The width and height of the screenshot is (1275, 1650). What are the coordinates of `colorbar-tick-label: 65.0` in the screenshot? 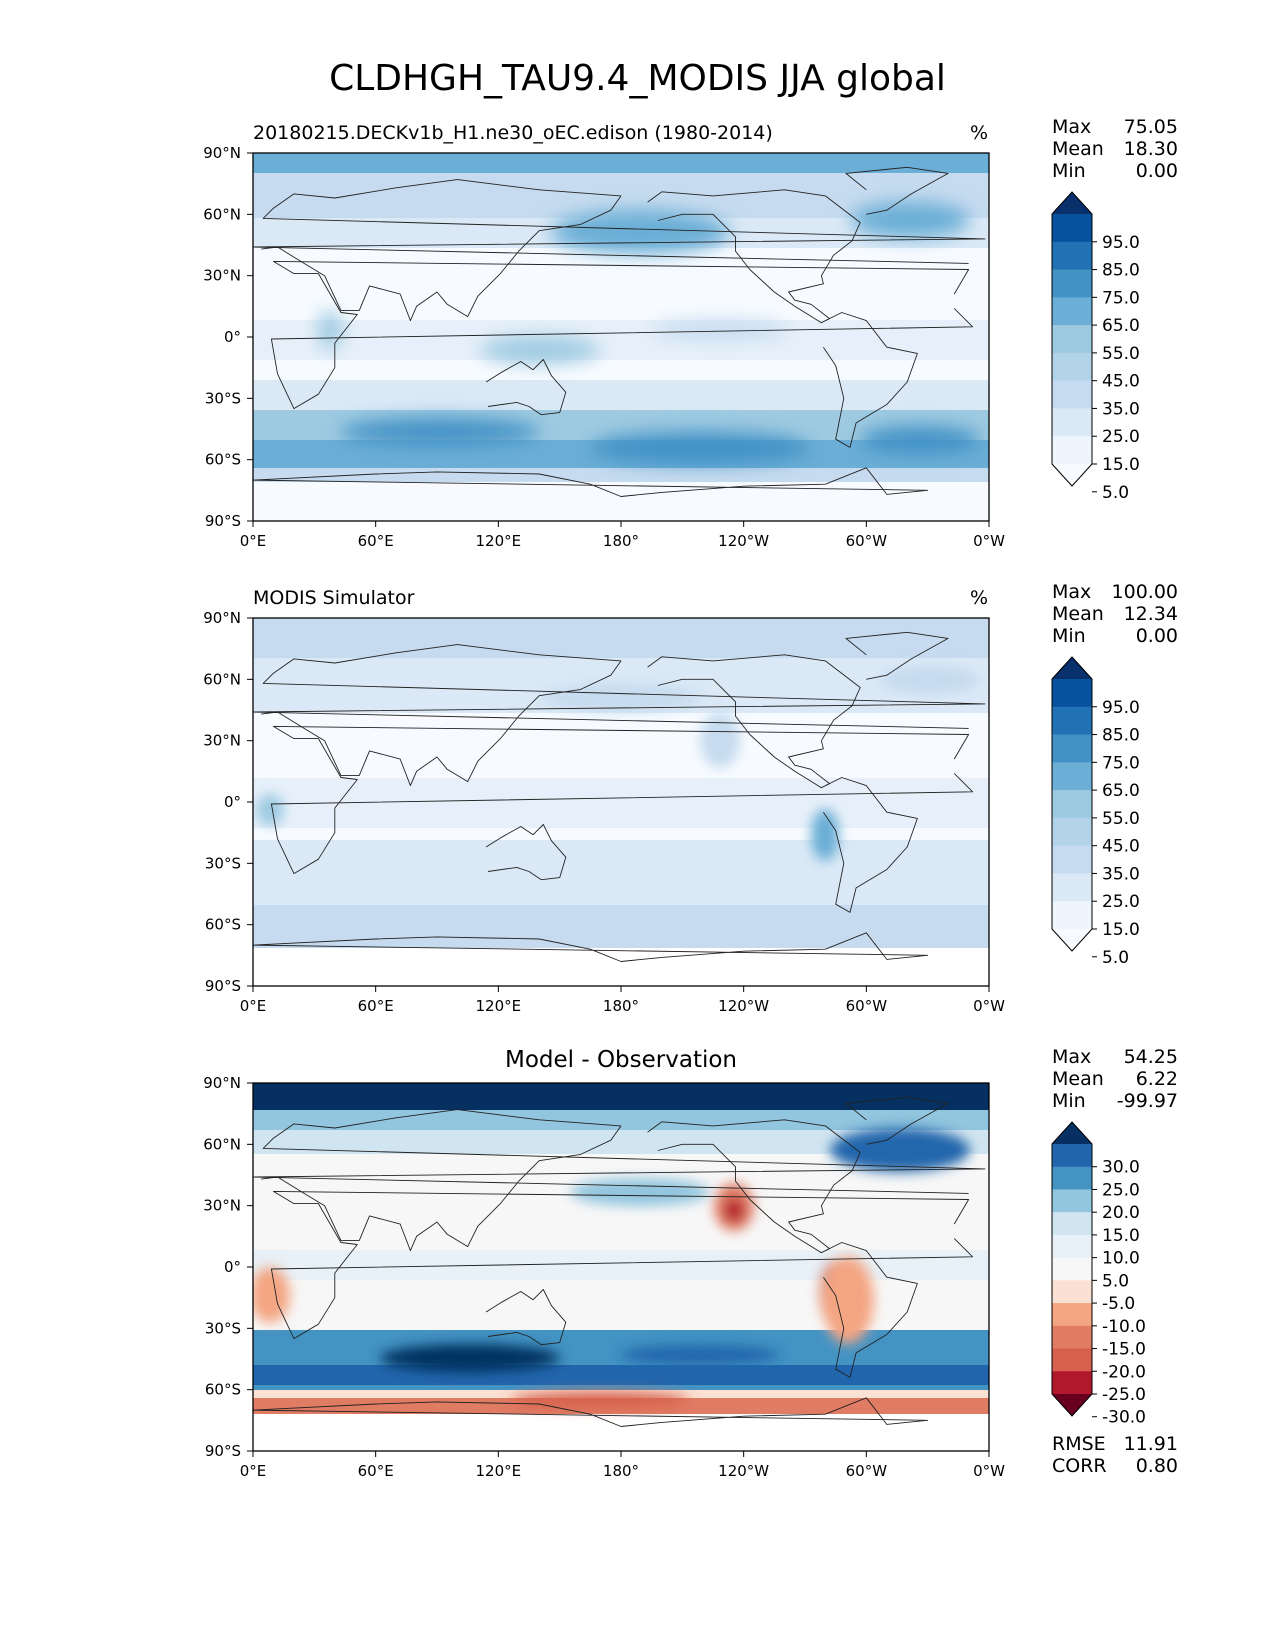 It's located at (1121, 791).